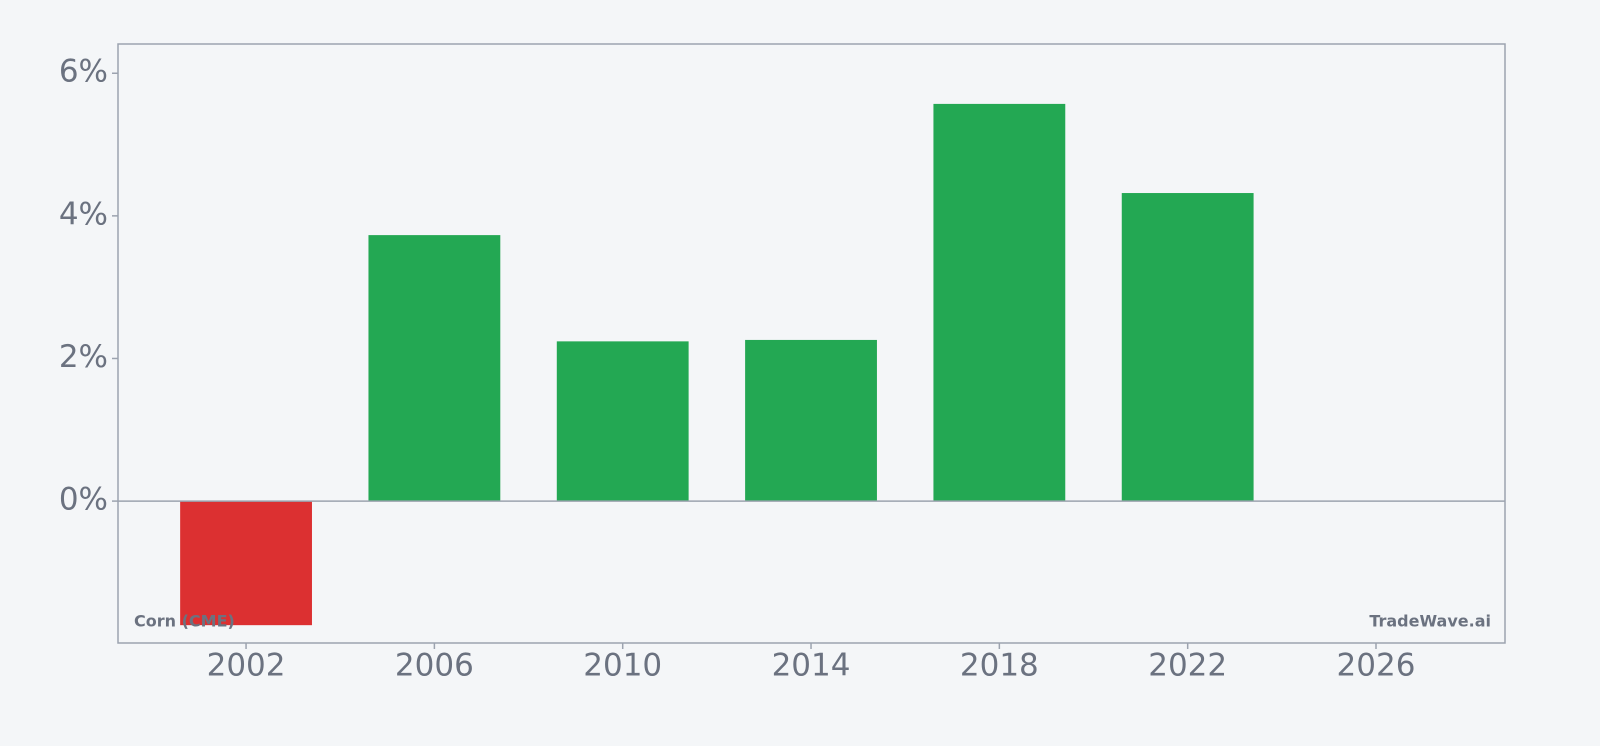 The image size is (1600, 746). I want to click on x-tick-label: 2026, so click(1376, 666).